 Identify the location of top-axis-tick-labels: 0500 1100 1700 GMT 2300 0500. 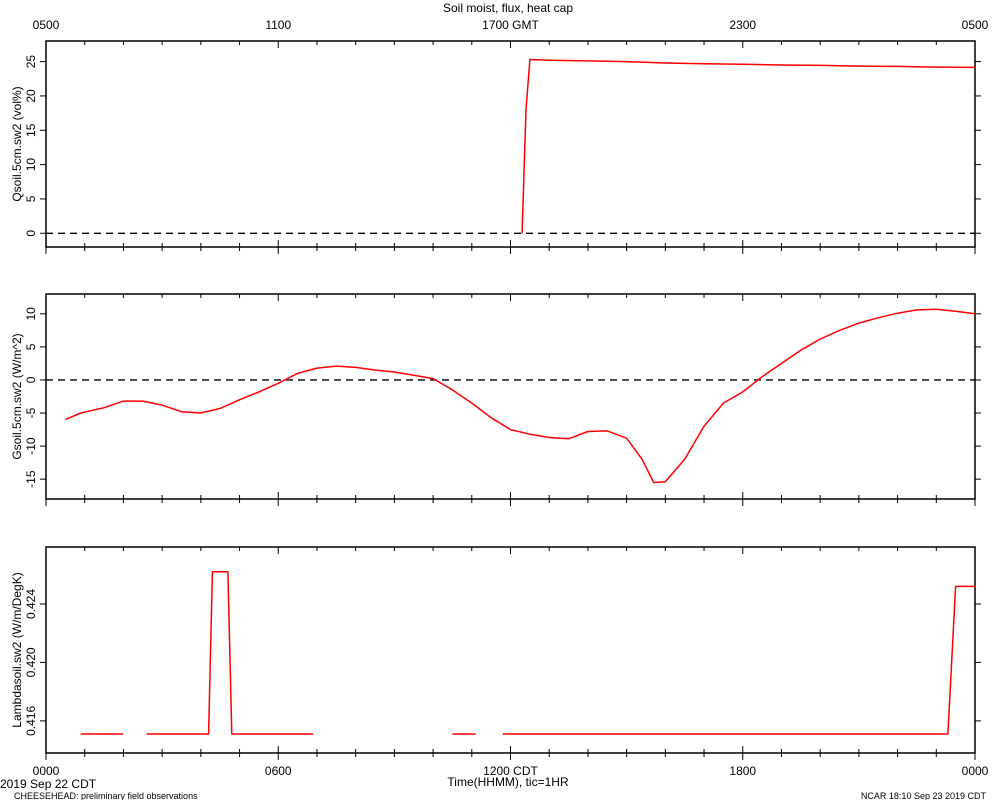
(511, 25).